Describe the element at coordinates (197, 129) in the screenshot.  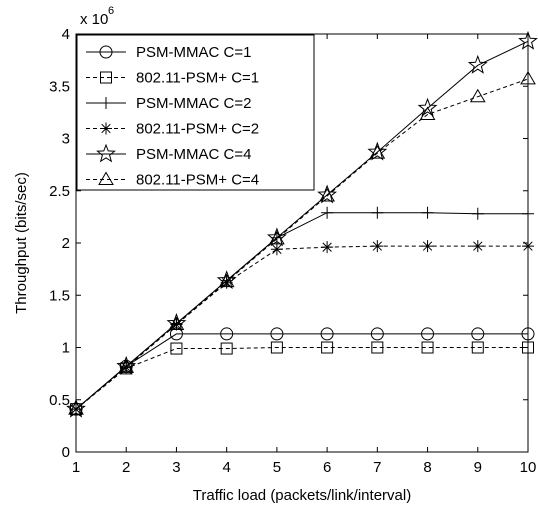
I see `legend-label: 802.11-PSM+ C=2` at that location.